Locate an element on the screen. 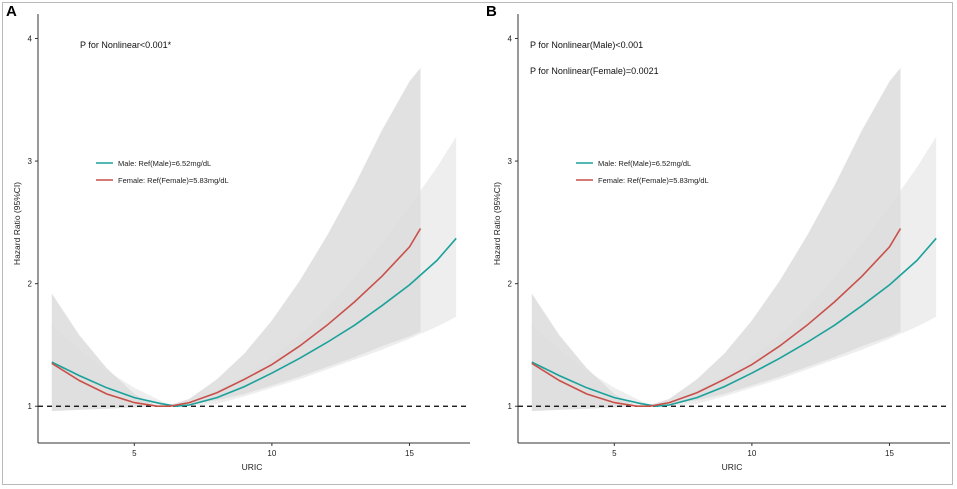 The image size is (957, 489). p-value-annotation: P for Nonlinear(Male)<0.001 is located at coordinates (586, 45).